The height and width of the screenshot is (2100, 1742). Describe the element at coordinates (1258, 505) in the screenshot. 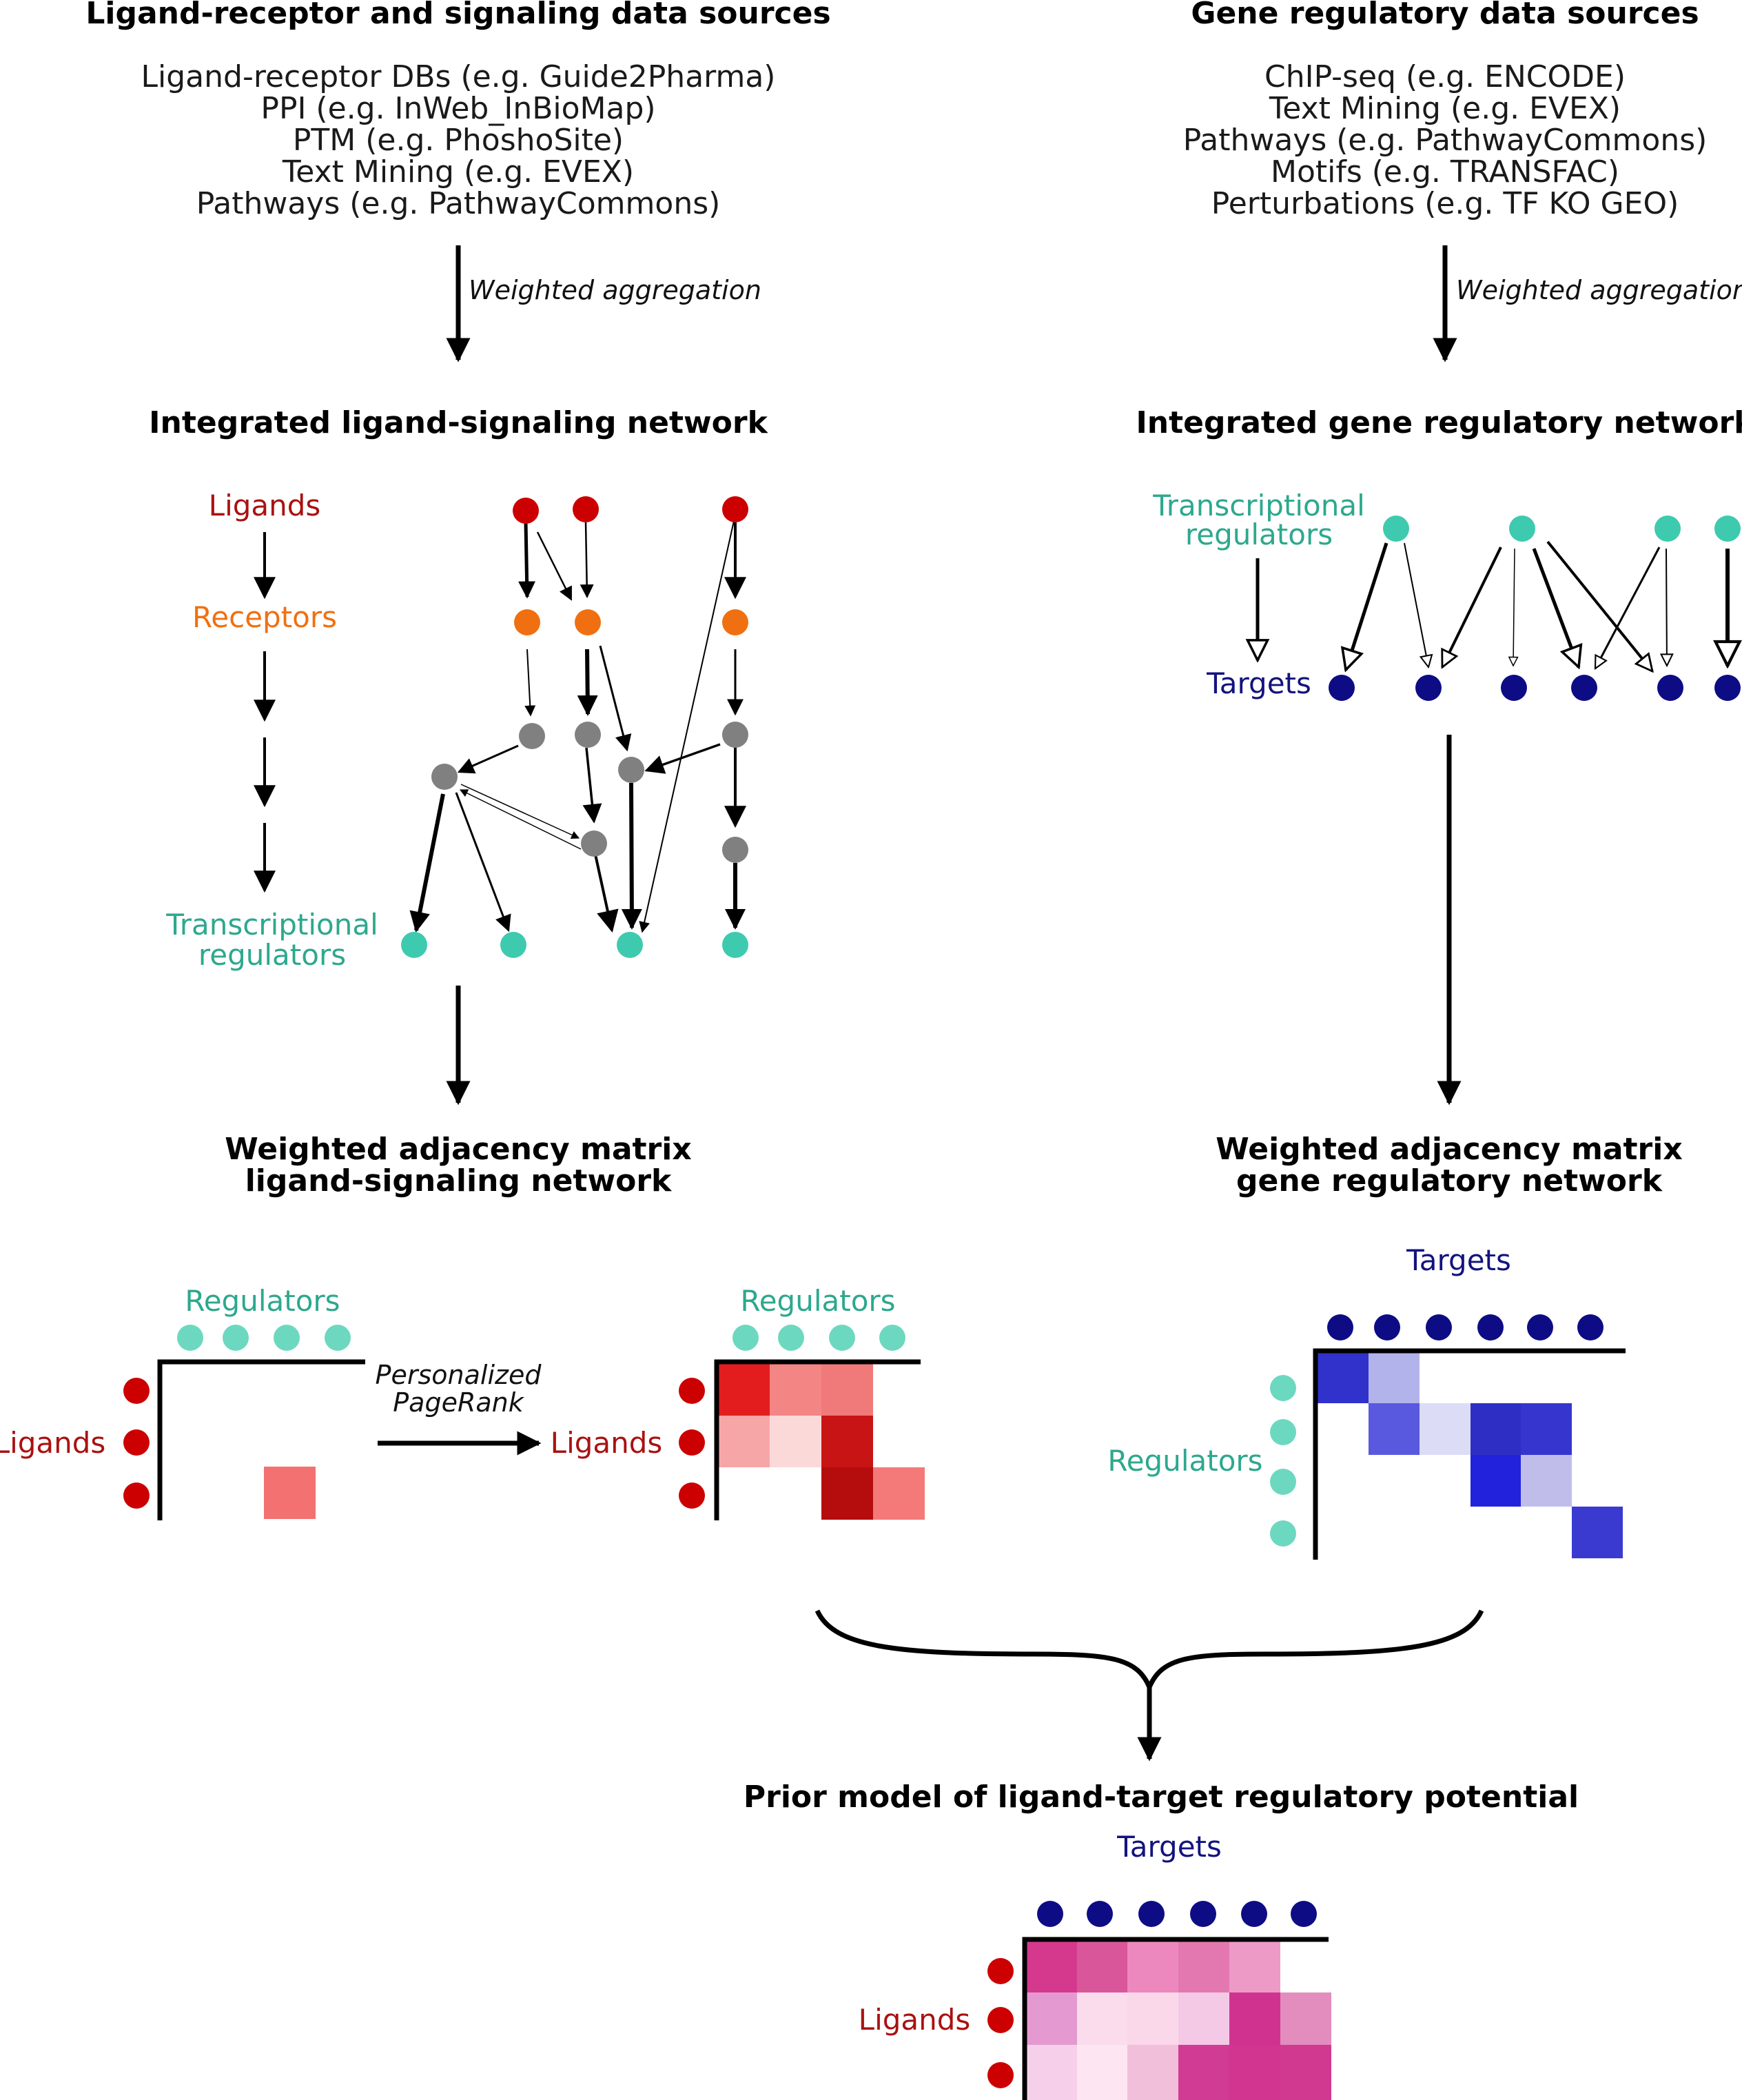

I see `right-legend-tr-line1: Transcriptional` at that location.